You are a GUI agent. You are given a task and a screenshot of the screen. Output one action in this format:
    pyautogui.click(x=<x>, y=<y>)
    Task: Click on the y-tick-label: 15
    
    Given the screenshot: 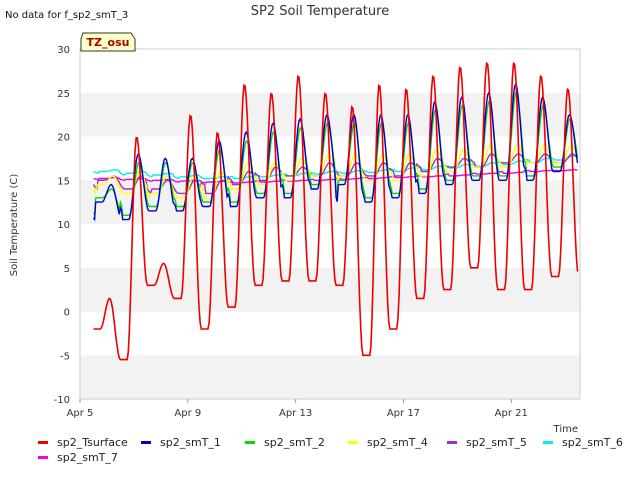 What is the action you would take?
    pyautogui.click(x=63, y=181)
    